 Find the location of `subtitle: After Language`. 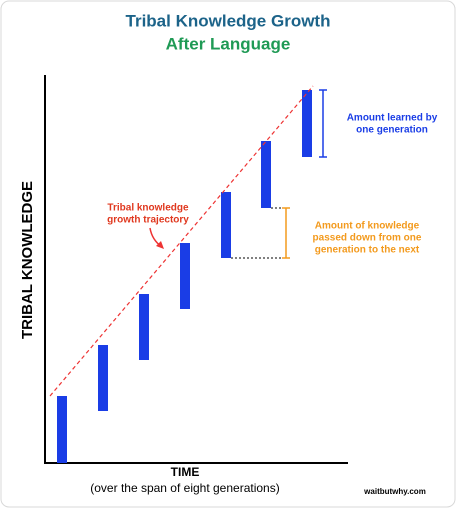

subtitle: After Language is located at coordinates (228, 43).